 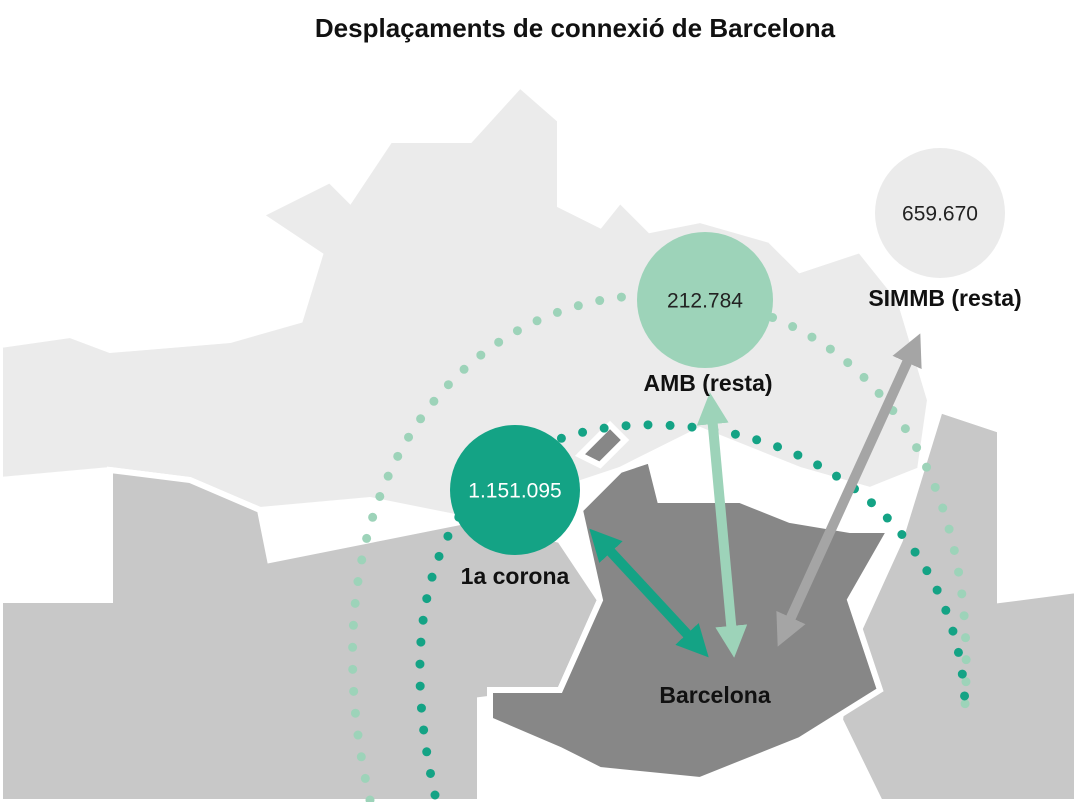 What do you see at coordinates (602, 444) in the screenshot?
I see `region-islet` at bounding box center [602, 444].